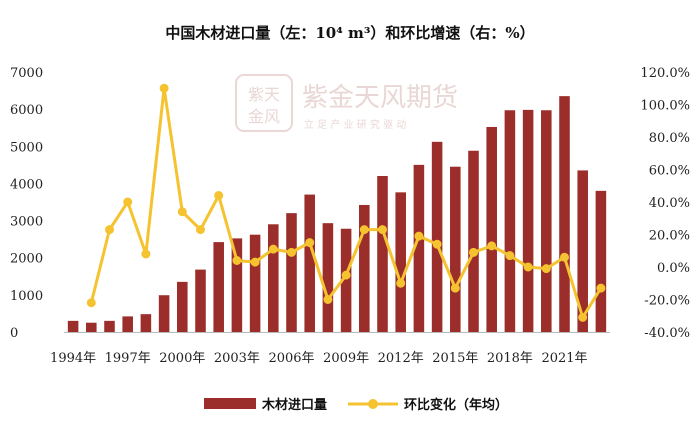 The image size is (700, 430). I want to click on bar-2008年, so click(328, 277).